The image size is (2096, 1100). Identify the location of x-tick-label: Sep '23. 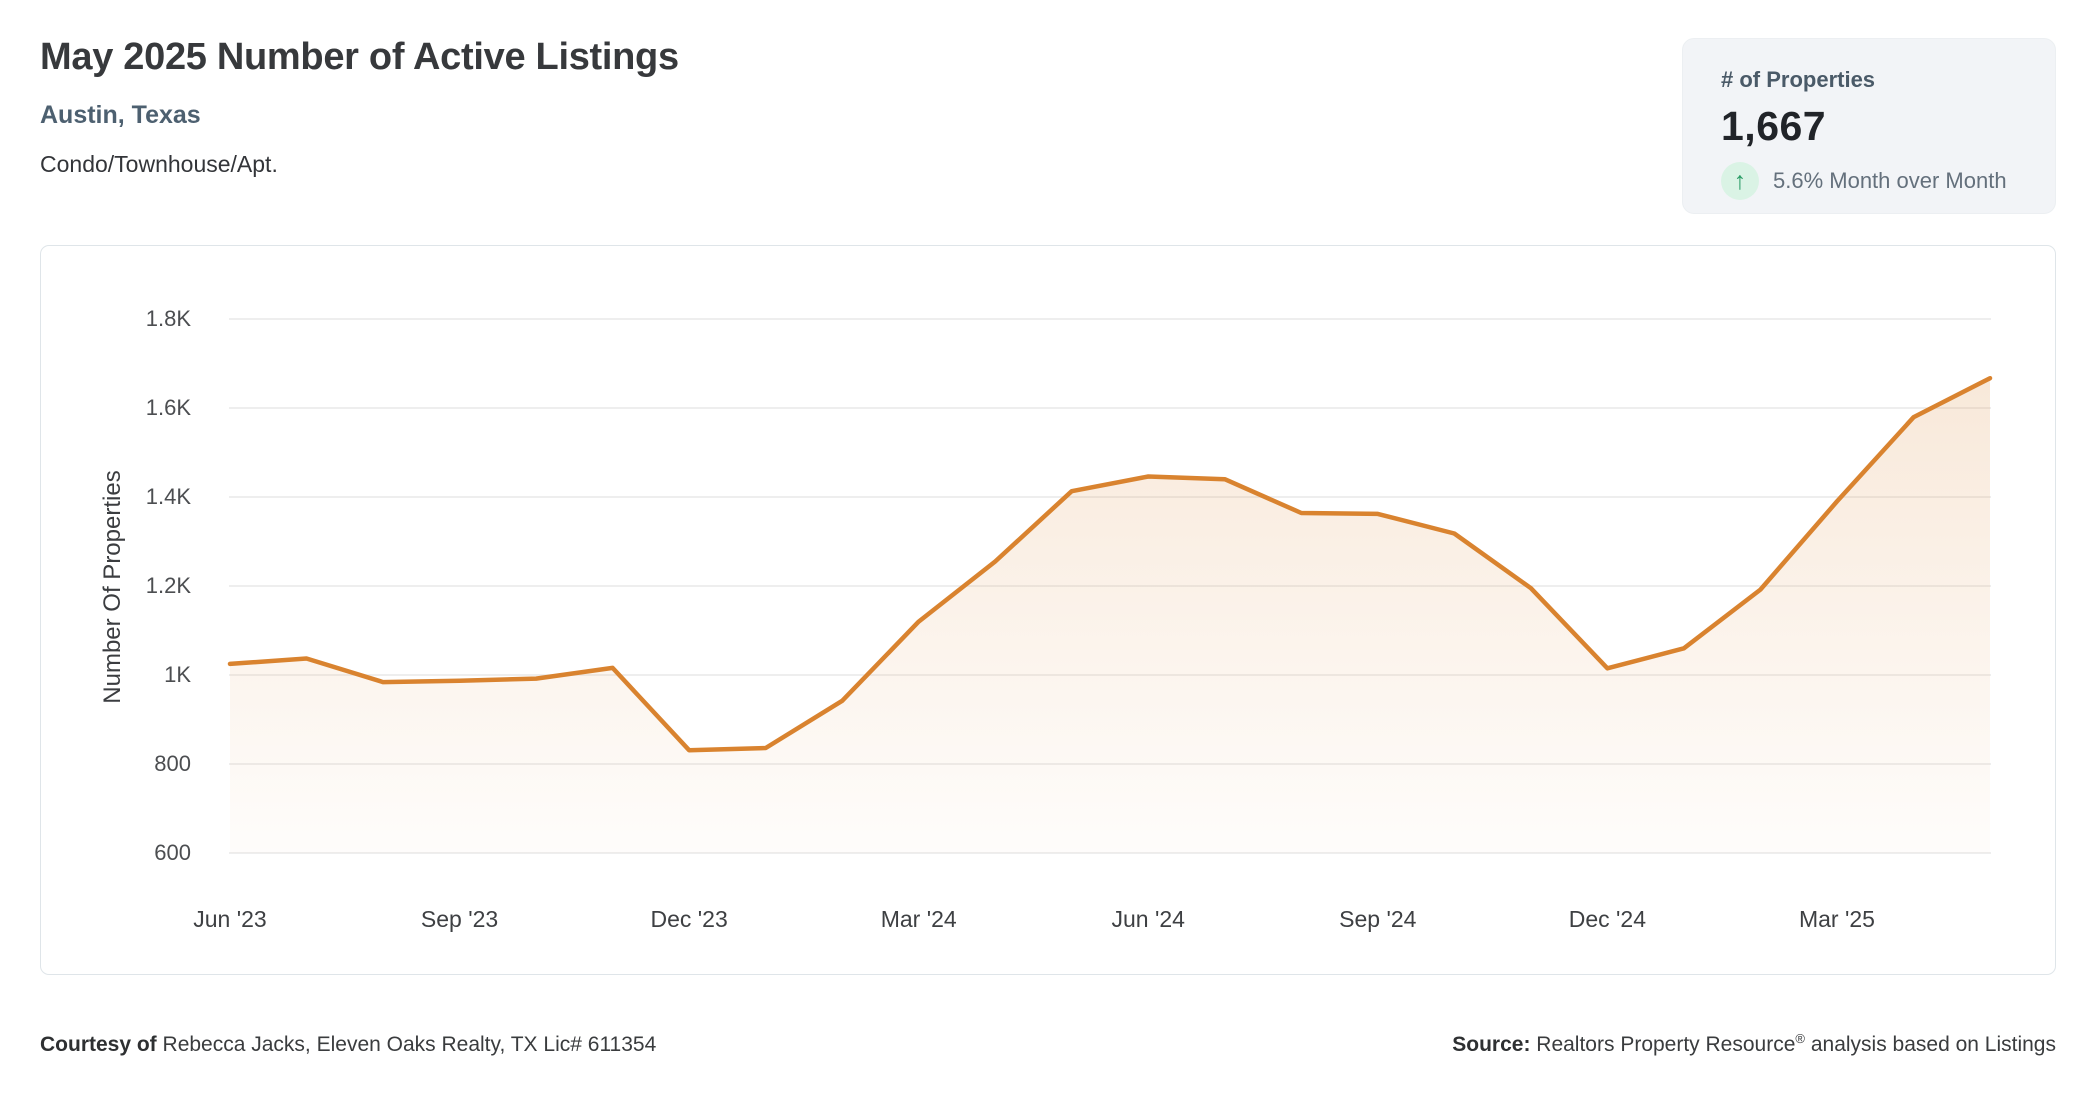
(459, 919).